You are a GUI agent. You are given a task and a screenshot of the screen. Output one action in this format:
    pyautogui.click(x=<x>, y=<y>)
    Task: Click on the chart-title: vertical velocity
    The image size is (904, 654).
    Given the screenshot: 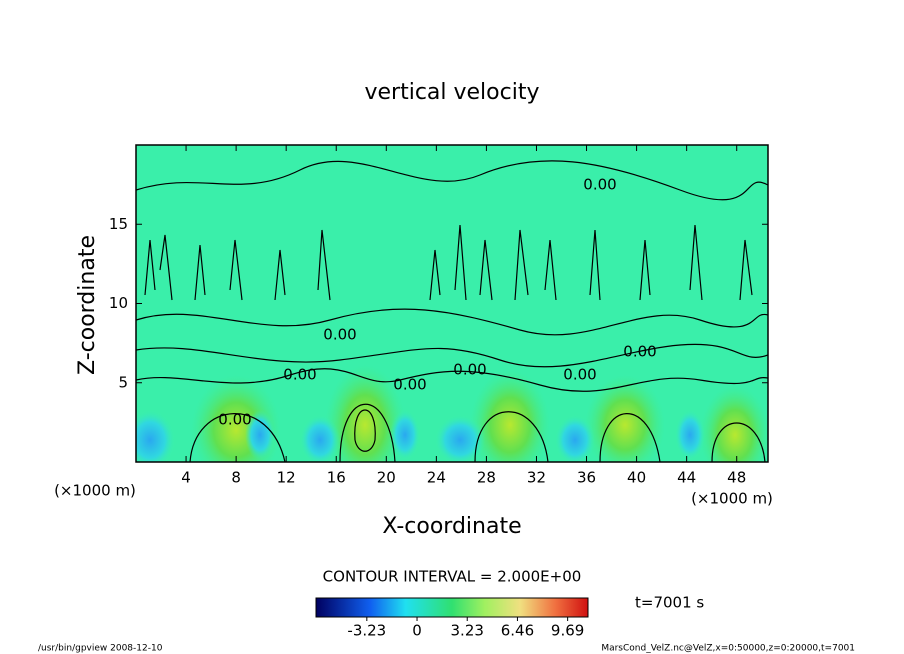 What is the action you would take?
    pyautogui.click(x=451, y=92)
    